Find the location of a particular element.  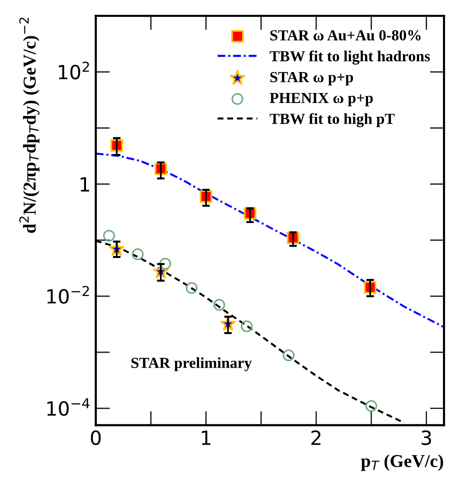

legend-label: STAR ω Au+Au 0-80% is located at coordinates (345, 35).